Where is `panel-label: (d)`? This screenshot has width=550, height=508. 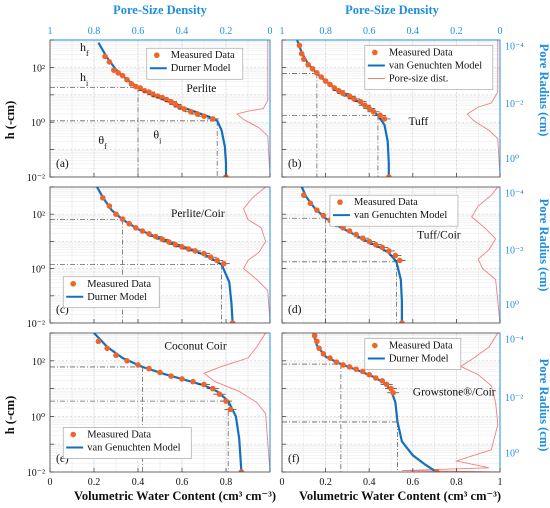 panel-label: (d) is located at coordinates (295, 310).